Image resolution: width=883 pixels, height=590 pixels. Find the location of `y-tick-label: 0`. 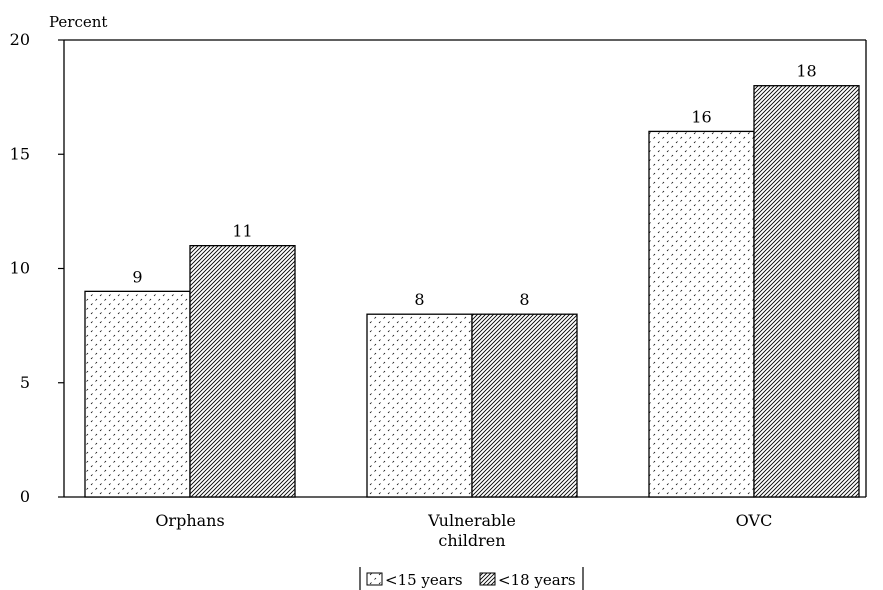

y-tick-label: 0 is located at coordinates (25, 496).